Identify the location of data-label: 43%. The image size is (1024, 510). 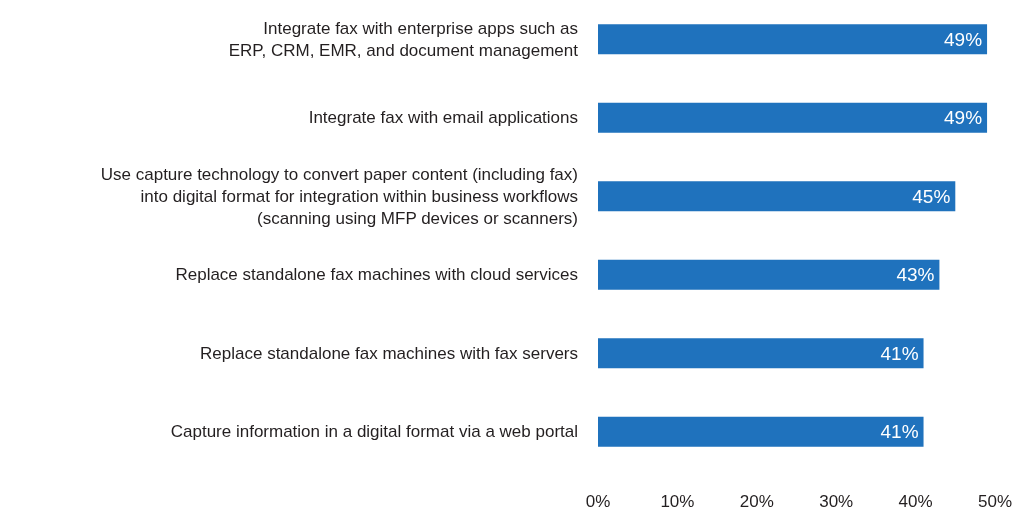
(915, 275).